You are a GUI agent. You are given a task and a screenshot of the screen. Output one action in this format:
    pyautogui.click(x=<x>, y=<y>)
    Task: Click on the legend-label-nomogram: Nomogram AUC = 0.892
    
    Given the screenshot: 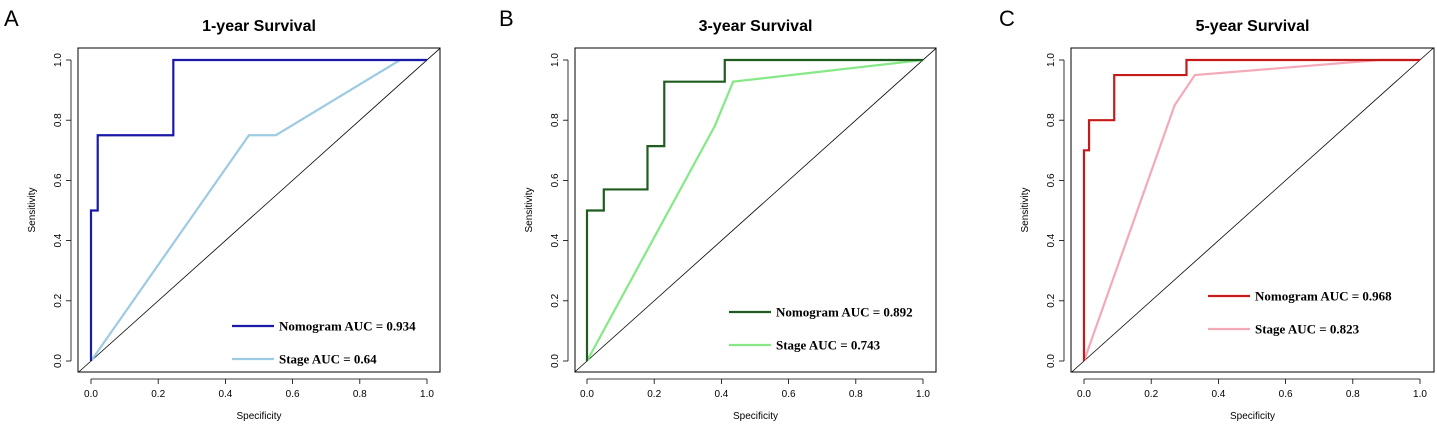 What is the action you would take?
    pyautogui.click(x=844, y=312)
    